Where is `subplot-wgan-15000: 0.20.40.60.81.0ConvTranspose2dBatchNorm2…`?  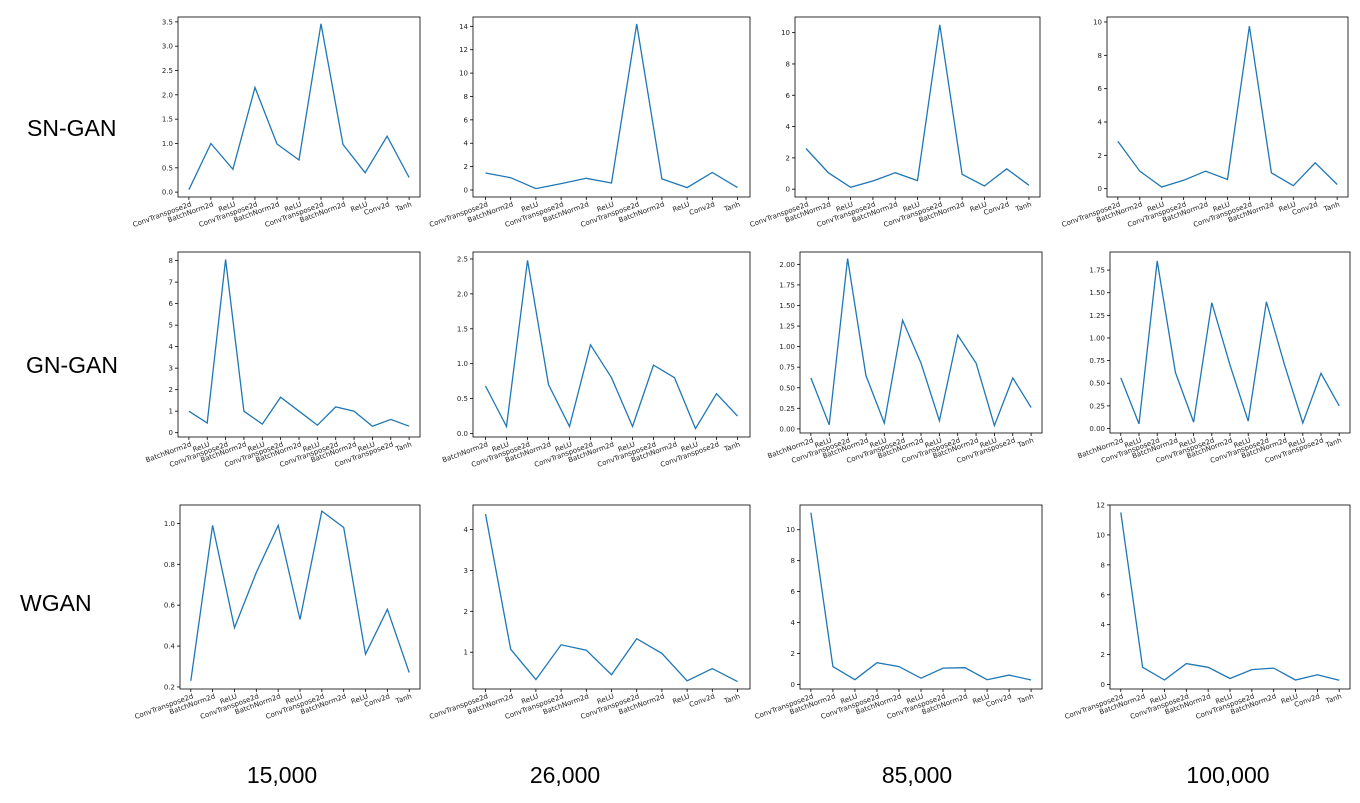 subplot-wgan-15000: 0.20.40.60.81.0ConvTranspose2dBatchNorm2… is located at coordinates (277, 612).